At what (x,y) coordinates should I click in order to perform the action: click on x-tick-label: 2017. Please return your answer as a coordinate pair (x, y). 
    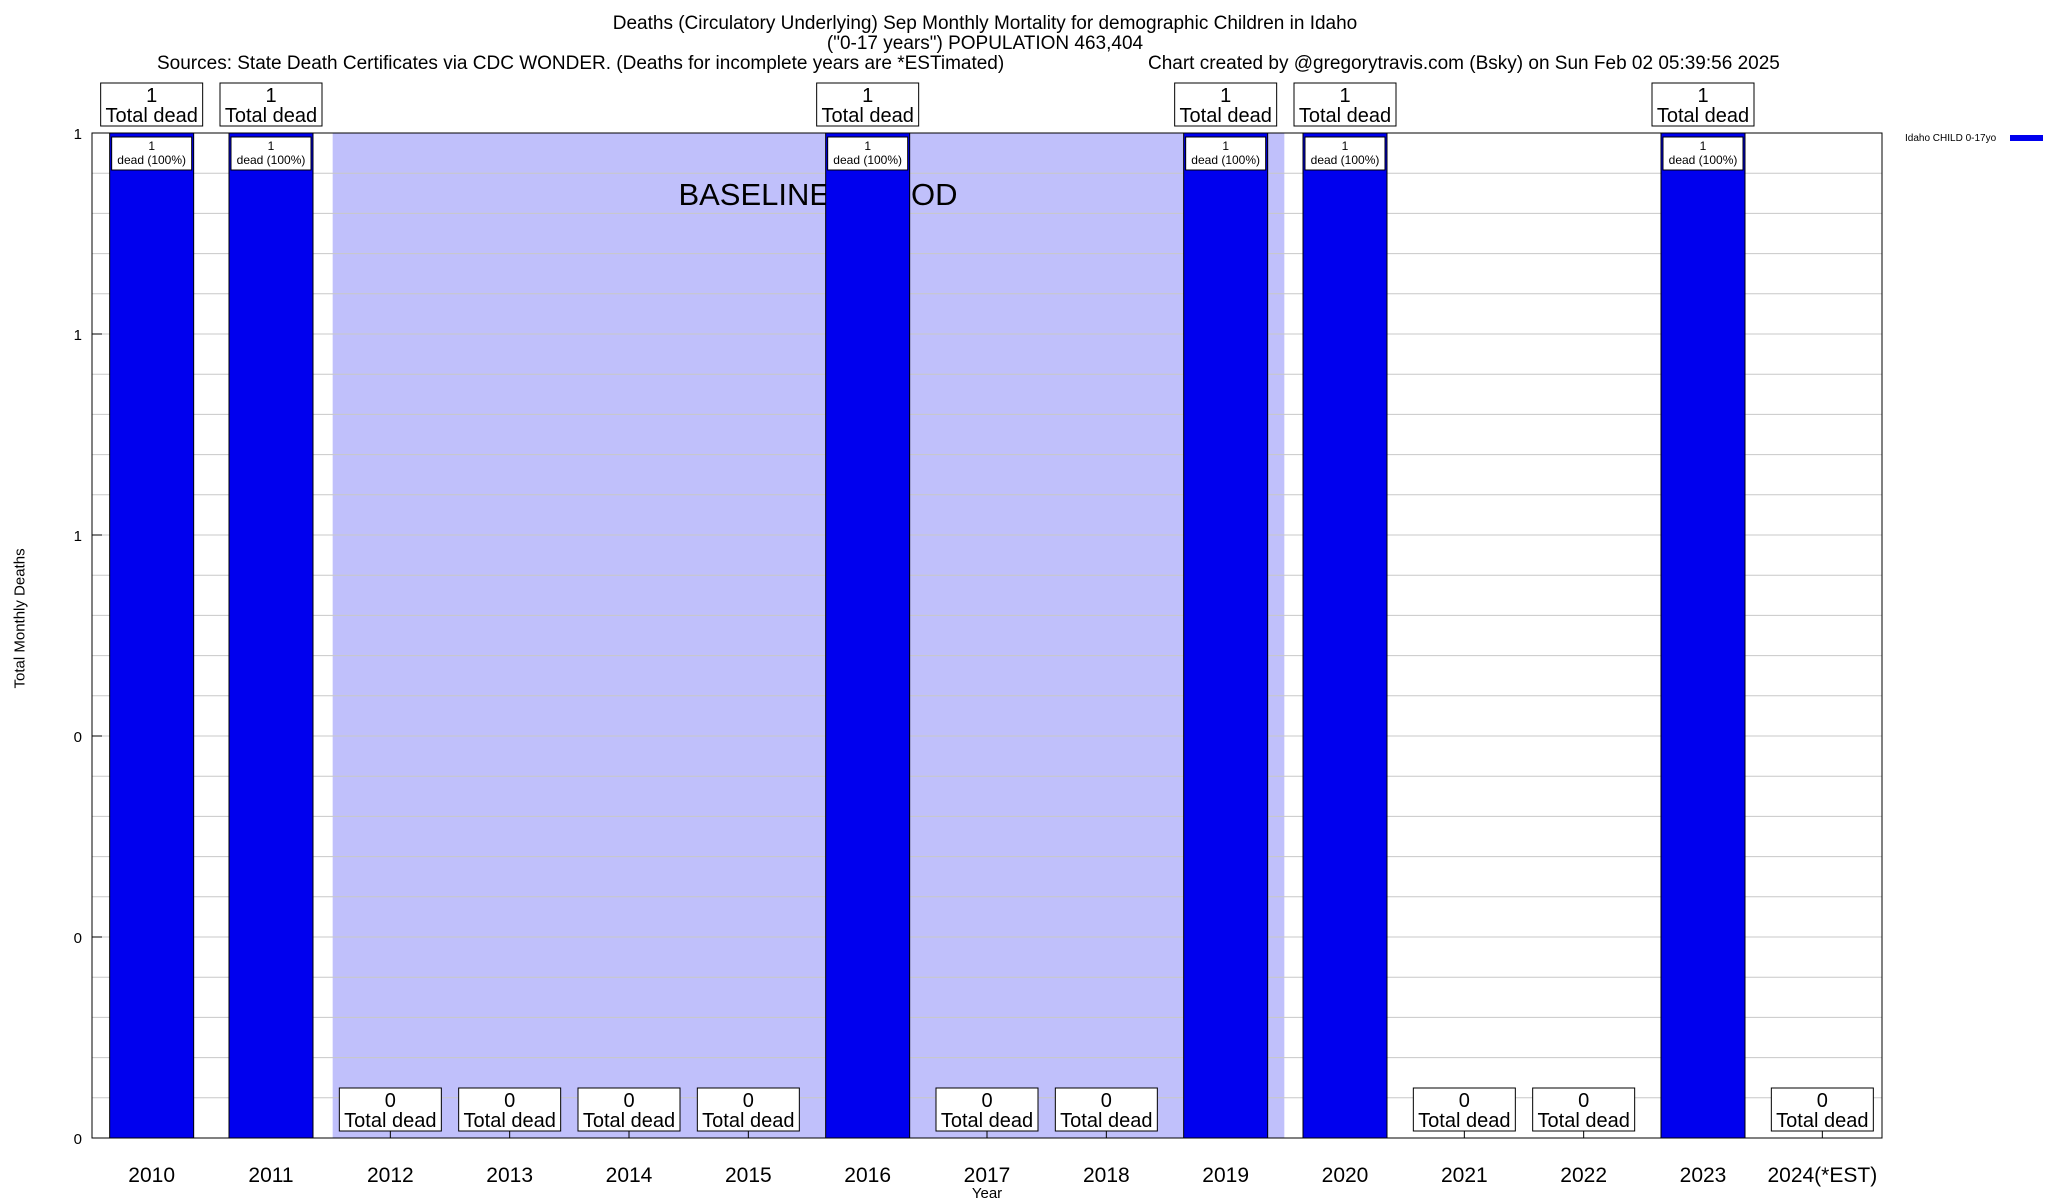
    Looking at the image, I should click on (987, 1175).